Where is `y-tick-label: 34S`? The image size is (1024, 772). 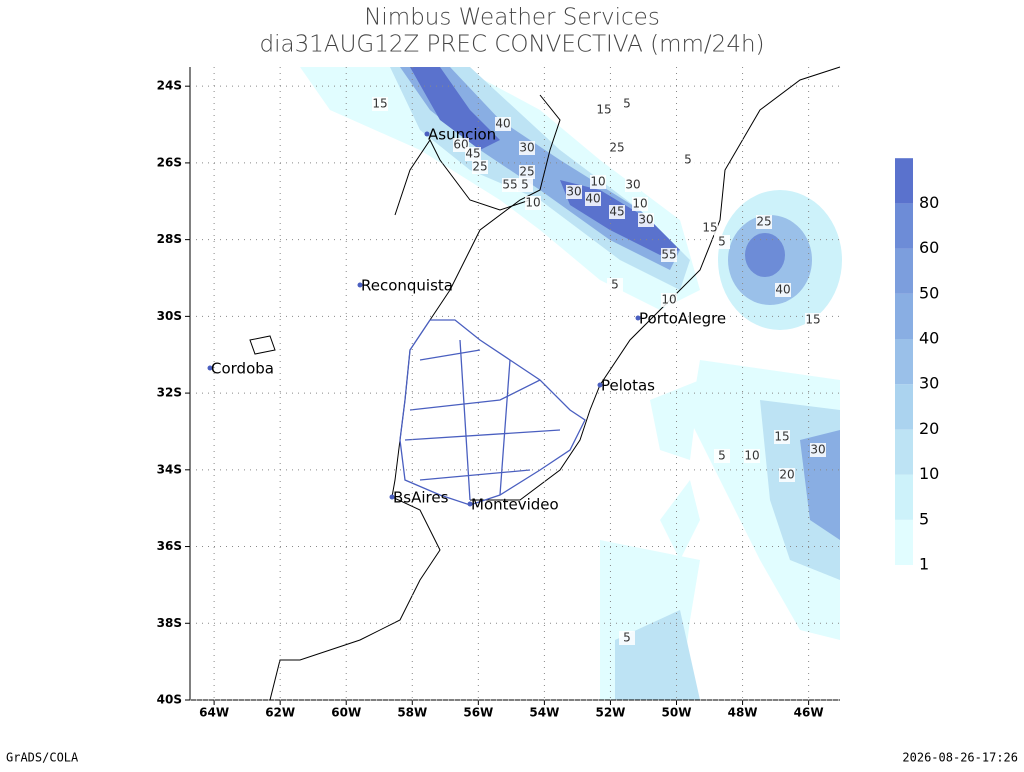
y-tick-label: 34S is located at coordinates (169, 469).